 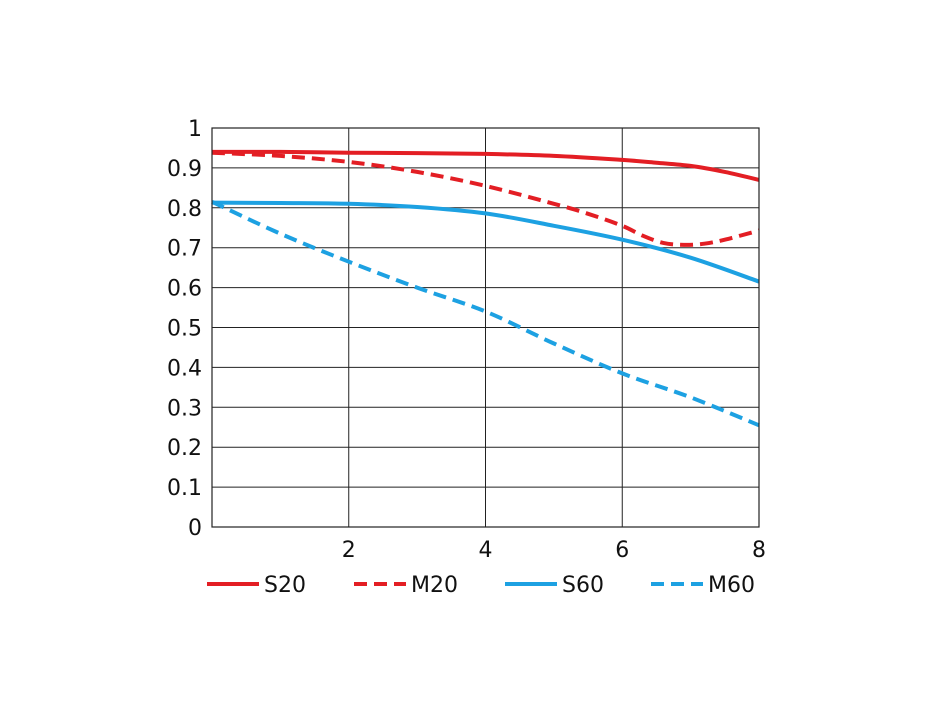 What do you see at coordinates (703, 585) in the screenshot?
I see `legend-item-m60: M60` at bounding box center [703, 585].